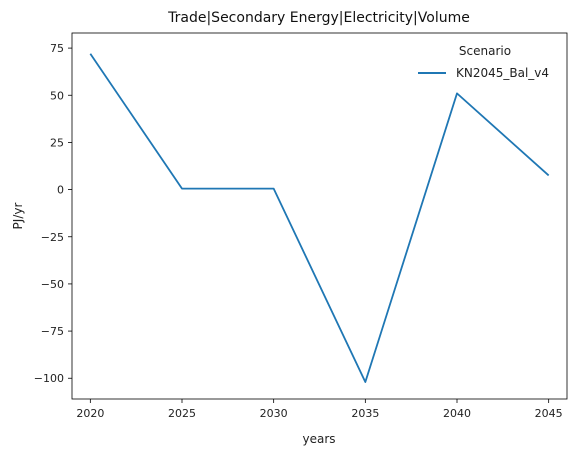 Image resolution: width=577 pixels, height=456 pixels. I want to click on y-tick-label: −100, so click(49, 378).